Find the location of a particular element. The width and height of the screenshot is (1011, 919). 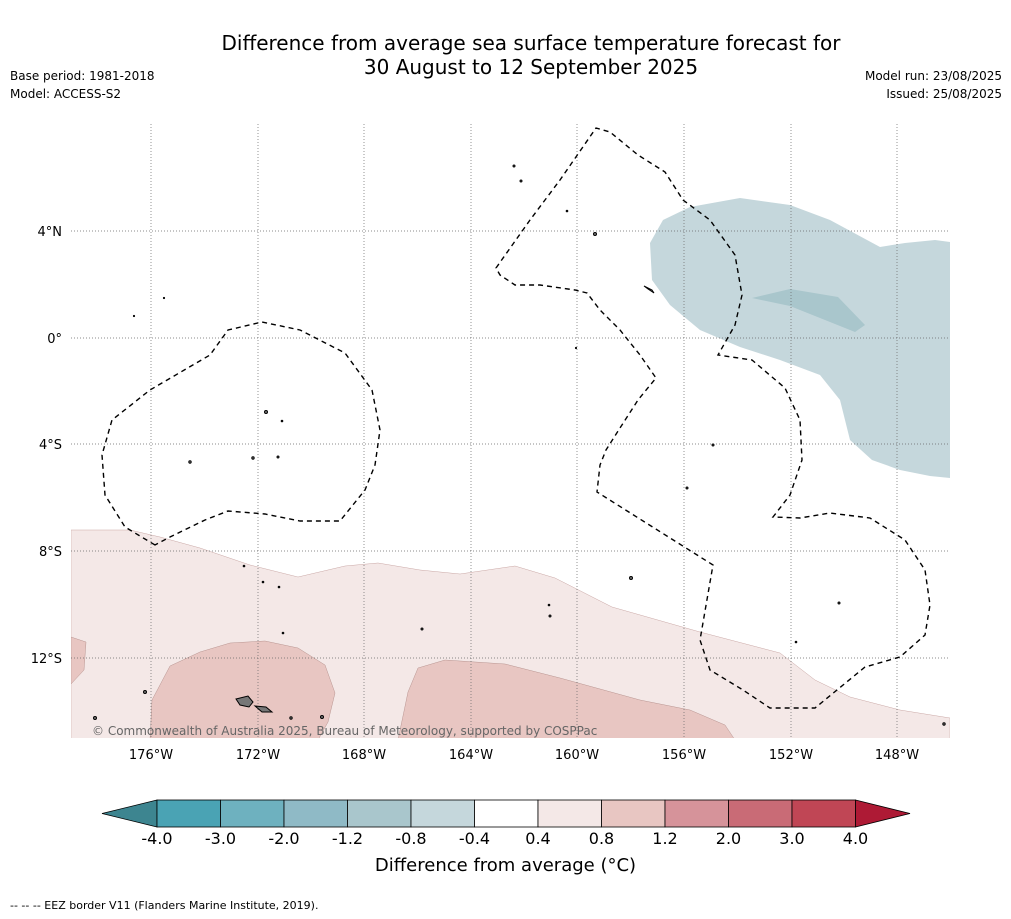

colorbar-tick-label: -0.4 is located at coordinates (474, 838).